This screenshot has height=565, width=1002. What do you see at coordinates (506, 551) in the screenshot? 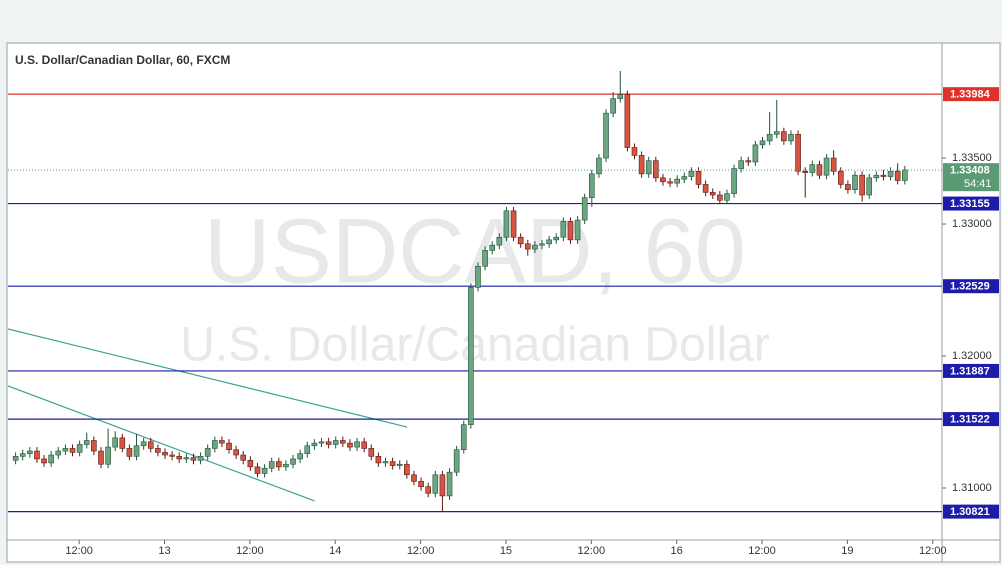
I see `x-tick-label: 15` at bounding box center [506, 551].